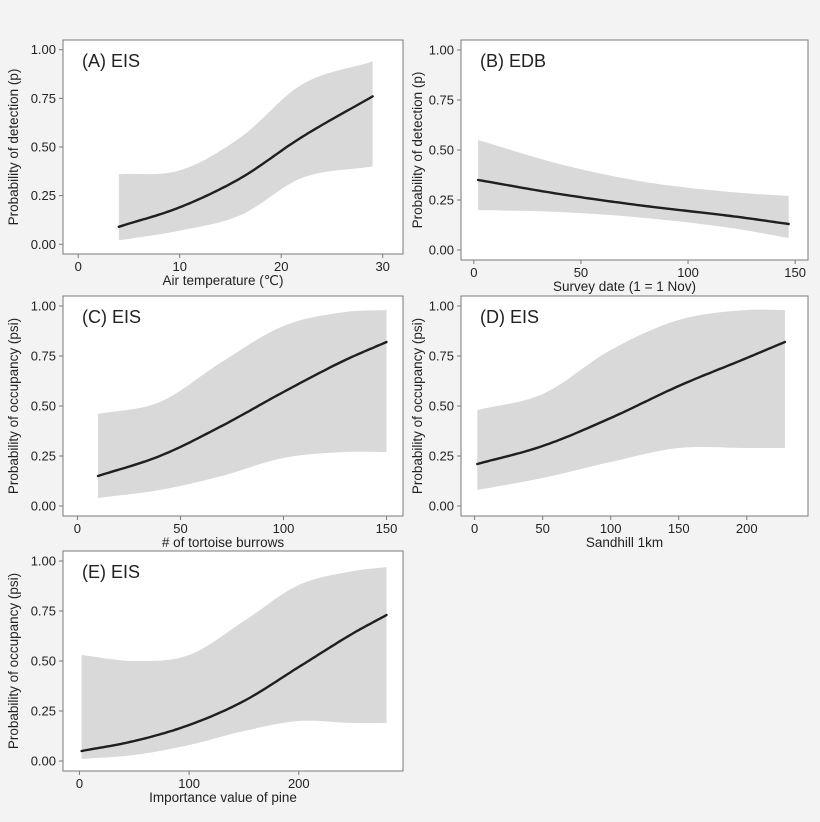 The width and height of the screenshot is (820, 822). What do you see at coordinates (509, 317) in the screenshot?
I see `panel-title: (D) EIS` at bounding box center [509, 317].